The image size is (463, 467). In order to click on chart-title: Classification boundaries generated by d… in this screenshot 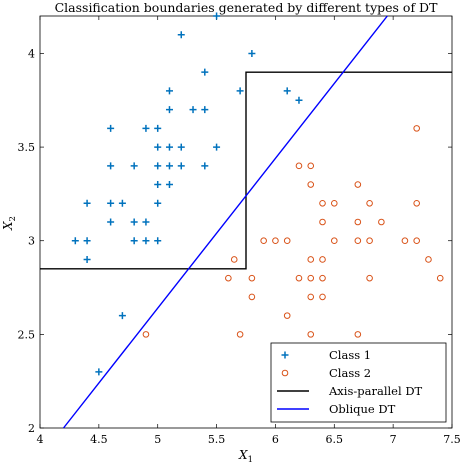, I will do `click(246, 7)`.